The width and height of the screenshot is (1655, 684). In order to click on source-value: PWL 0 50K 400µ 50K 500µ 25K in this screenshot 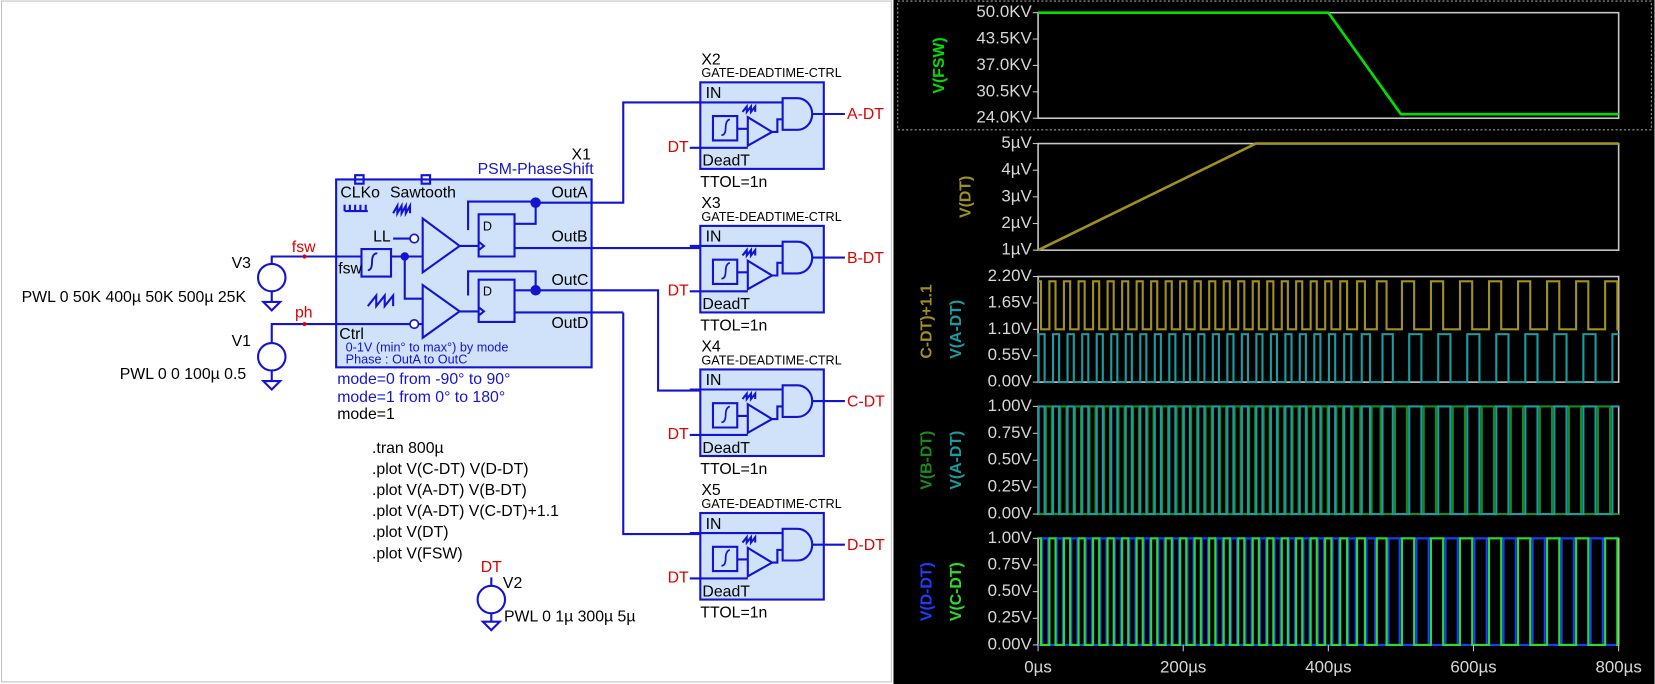, I will do `click(134, 297)`.